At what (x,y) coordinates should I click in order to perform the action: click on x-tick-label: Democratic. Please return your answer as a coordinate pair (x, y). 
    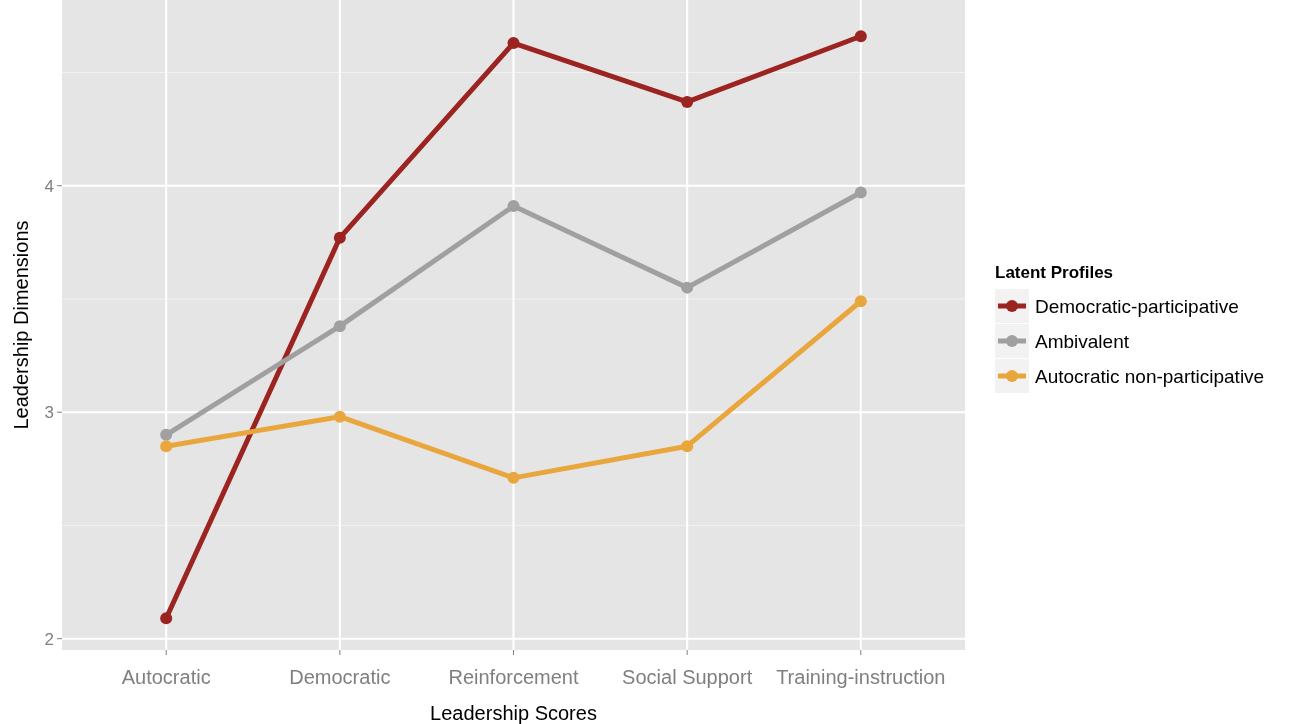
    Looking at the image, I should click on (340, 677).